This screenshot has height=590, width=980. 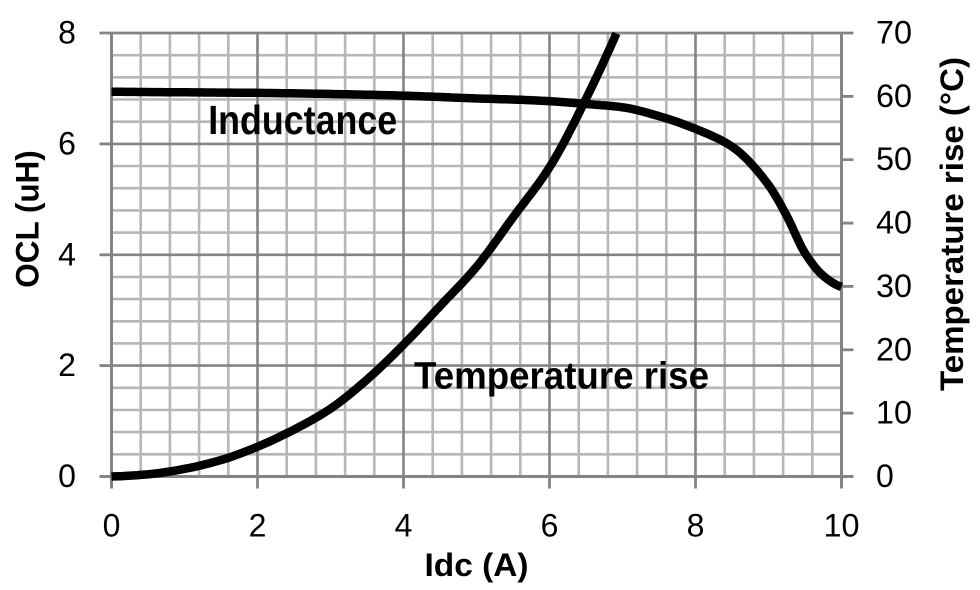 What do you see at coordinates (952, 224) in the screenshot?
I see `svg-text: Temperature rise (°C)` at bounding box center [952, 224].